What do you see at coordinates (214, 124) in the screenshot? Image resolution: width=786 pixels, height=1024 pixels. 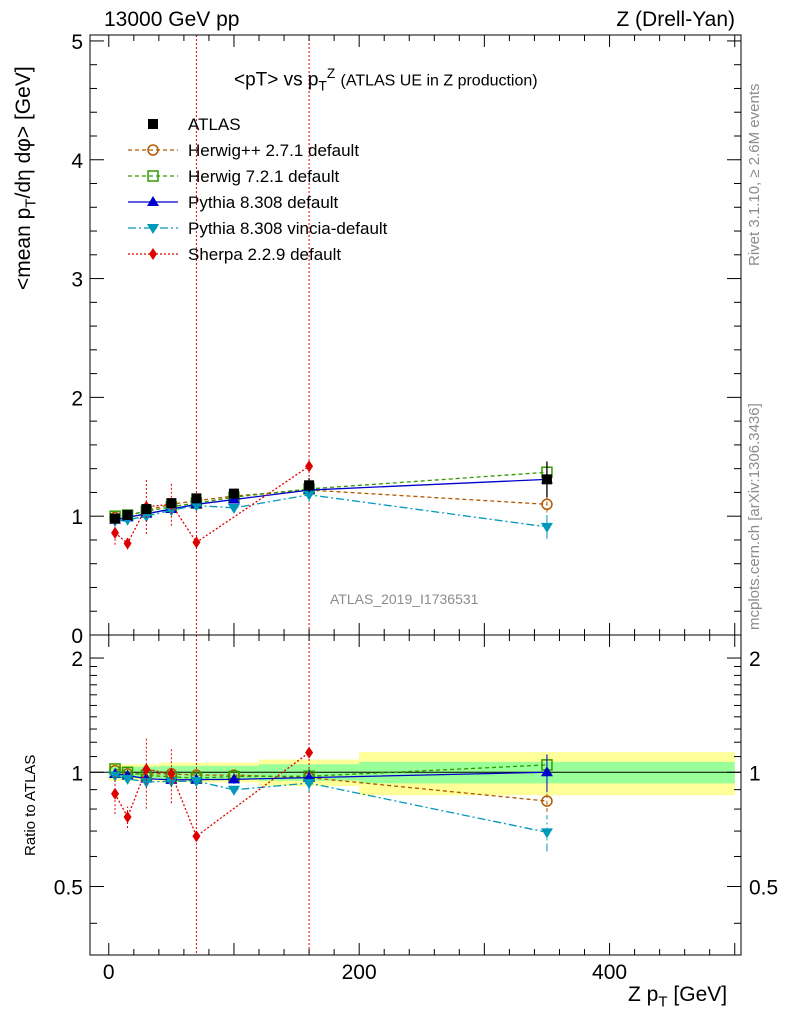 I see `legend-label: ATLAS` at bounding box center [214, 124].